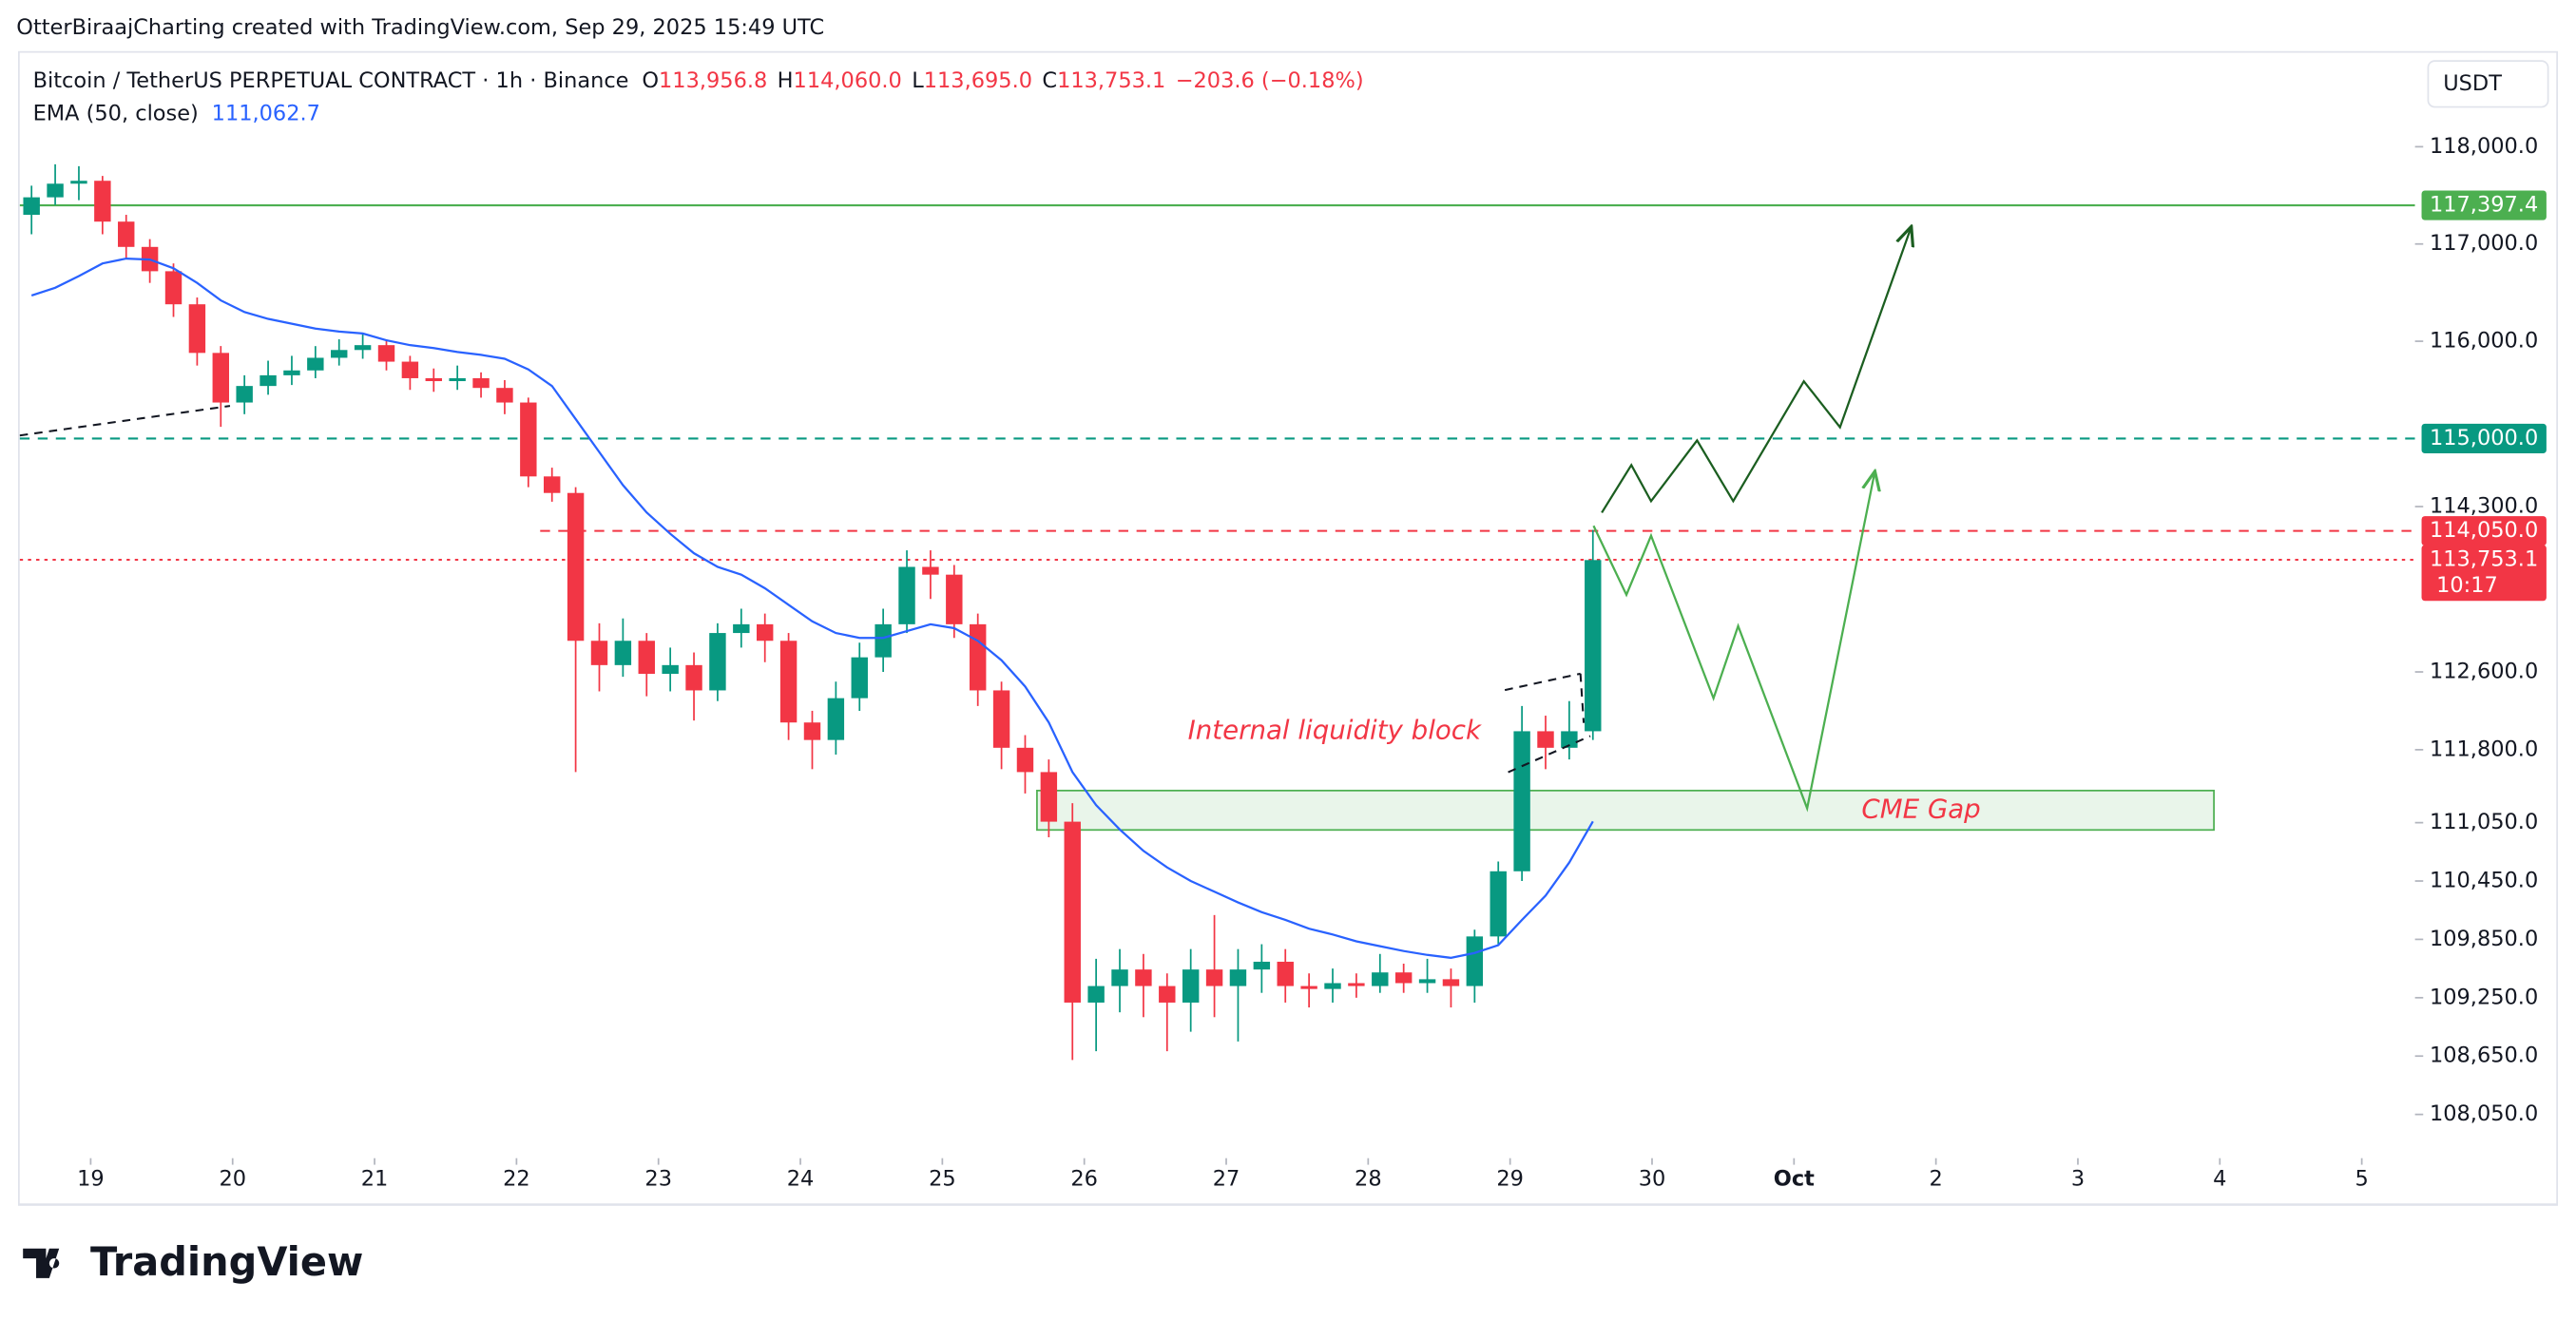 The height and width of the screenshot is (1321, 2576). What do you see at coordinates (375, 1179) in the screenshot?
I see `x-tick-label: 21` at bounding box center [375, 1179].